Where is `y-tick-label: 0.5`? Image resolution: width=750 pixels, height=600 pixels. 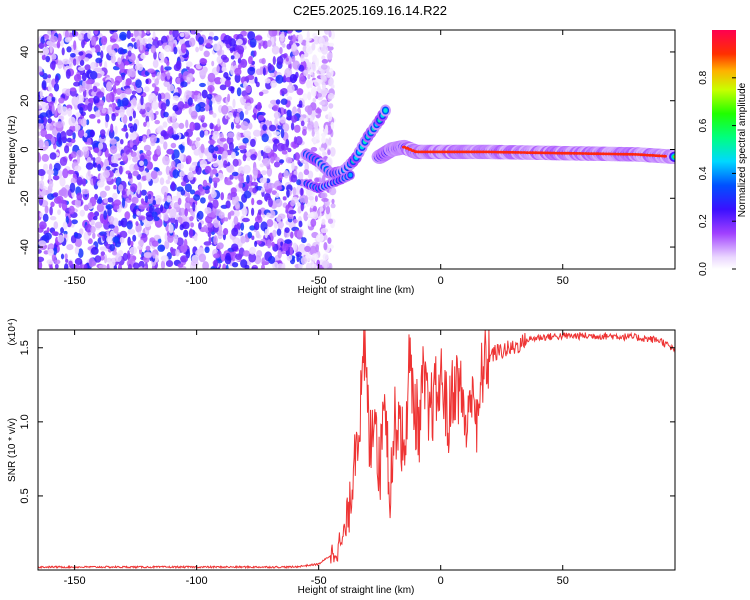
y-tick-label: 0.5 is located at coordinates (25, 495).